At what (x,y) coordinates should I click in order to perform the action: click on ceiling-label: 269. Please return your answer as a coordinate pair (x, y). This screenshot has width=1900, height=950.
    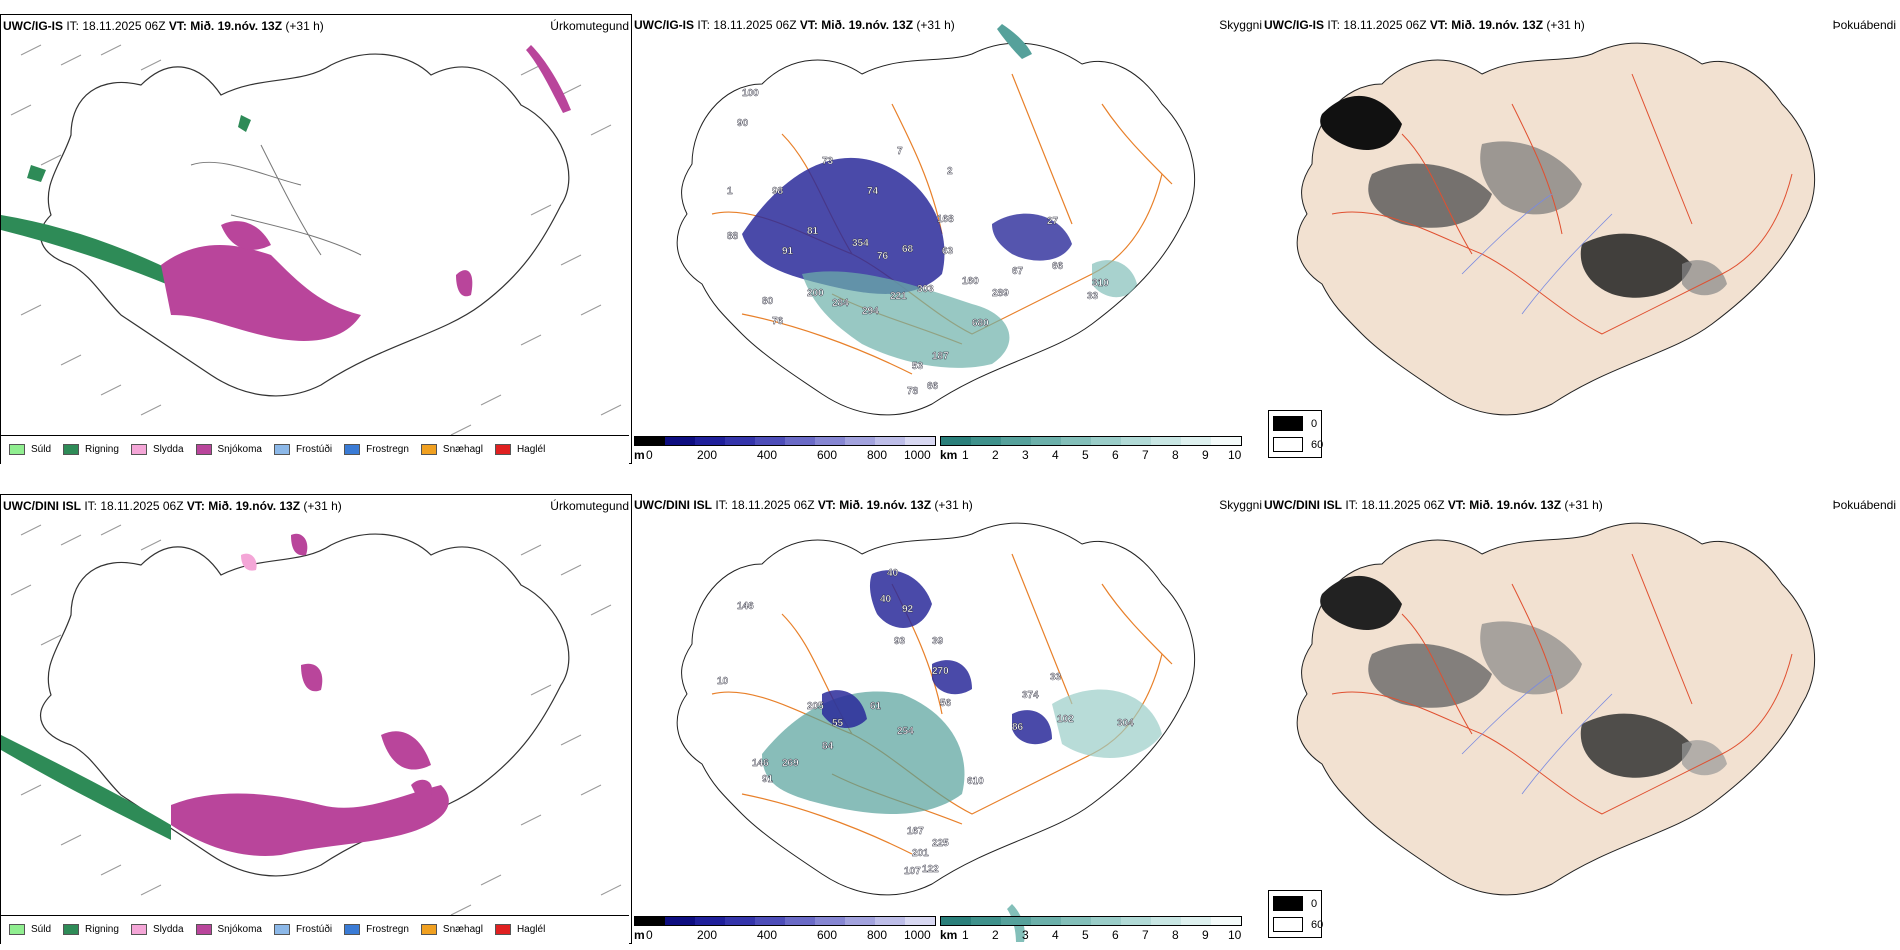
    Looking at the image, I should click on (790, 763).